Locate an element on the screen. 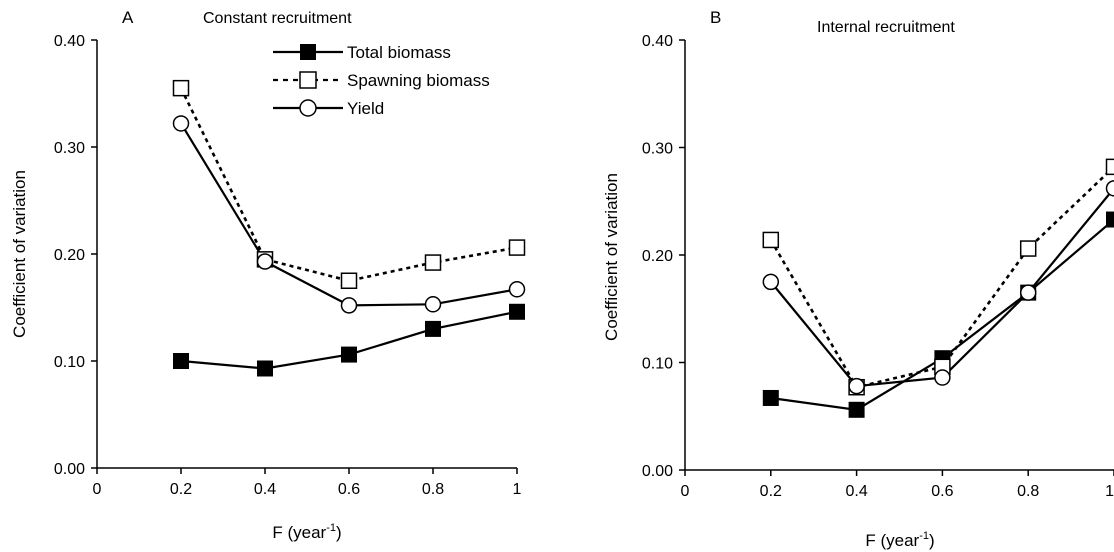 The width and height of the screenshot is (1114, 552). panel-b-title: Internal recruitment is located at coordinates (886, 27).